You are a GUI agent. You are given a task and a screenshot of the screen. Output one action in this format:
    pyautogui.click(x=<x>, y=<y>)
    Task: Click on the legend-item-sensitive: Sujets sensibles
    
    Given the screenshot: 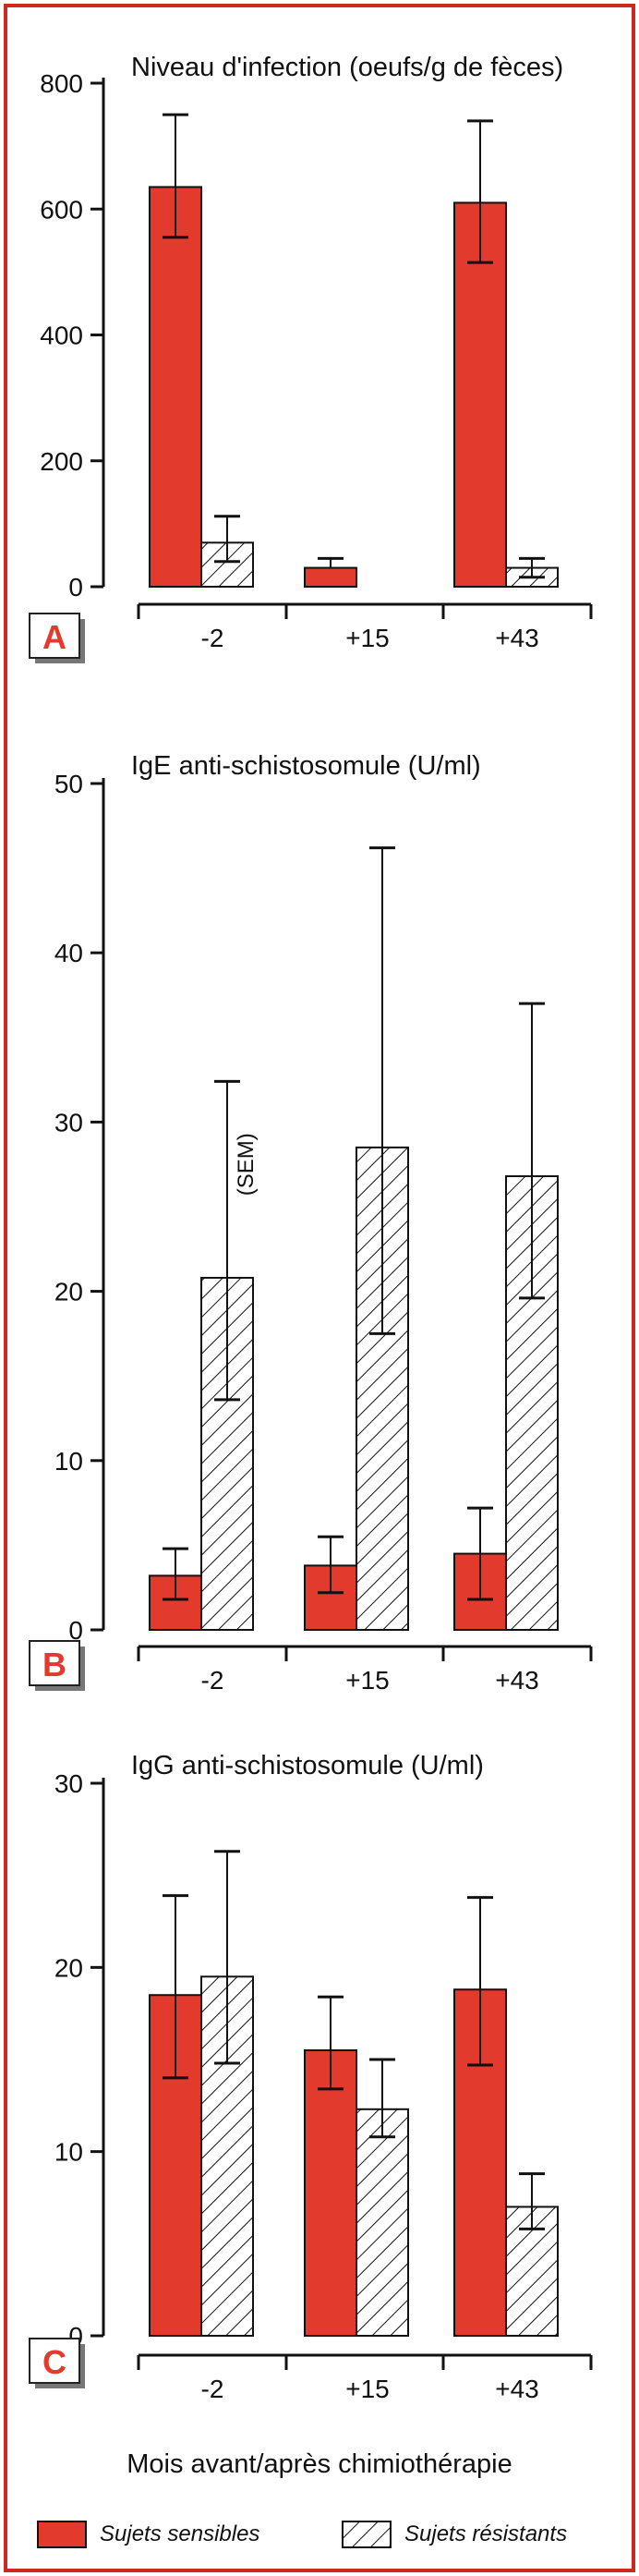 What is the action you would take?
    pyautogui.click(x=148, y=2534)
    